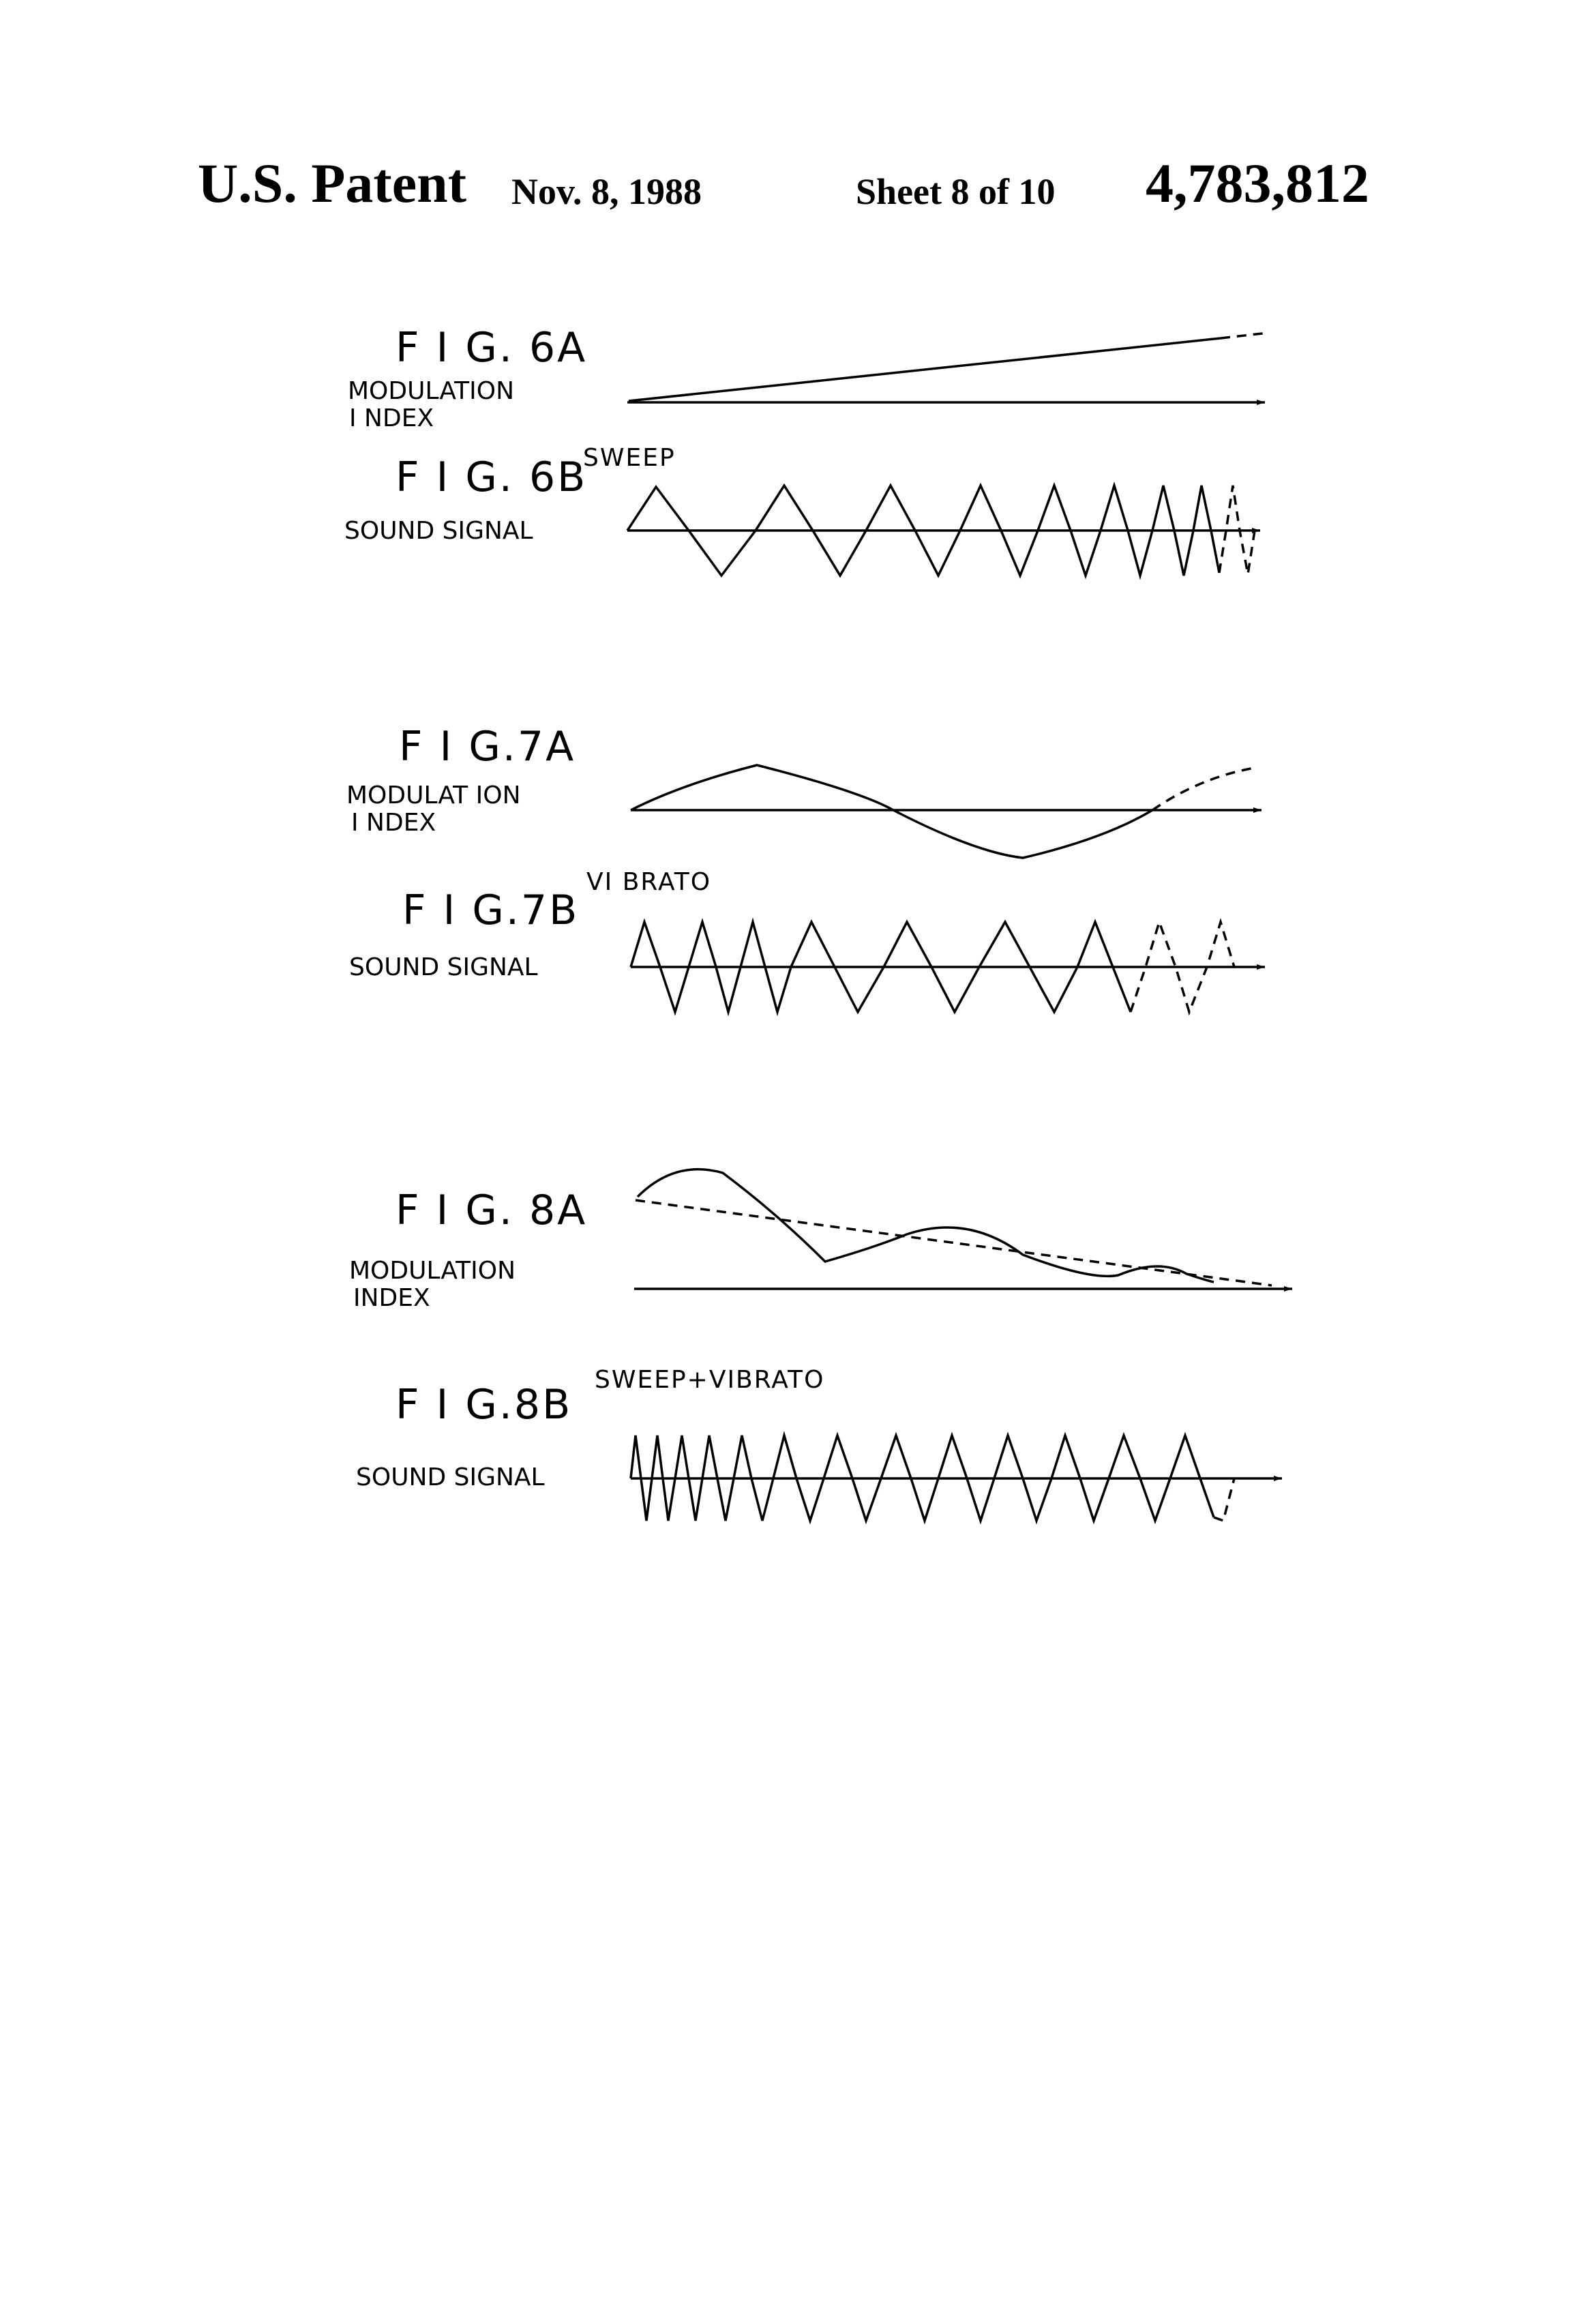 This screenshot has width=1582, height=2324. What do you see at coordinates (491, 477) in the screenshot?
I see `fig-6b-label: F I G. 6B` at bounding box center [491, 477].